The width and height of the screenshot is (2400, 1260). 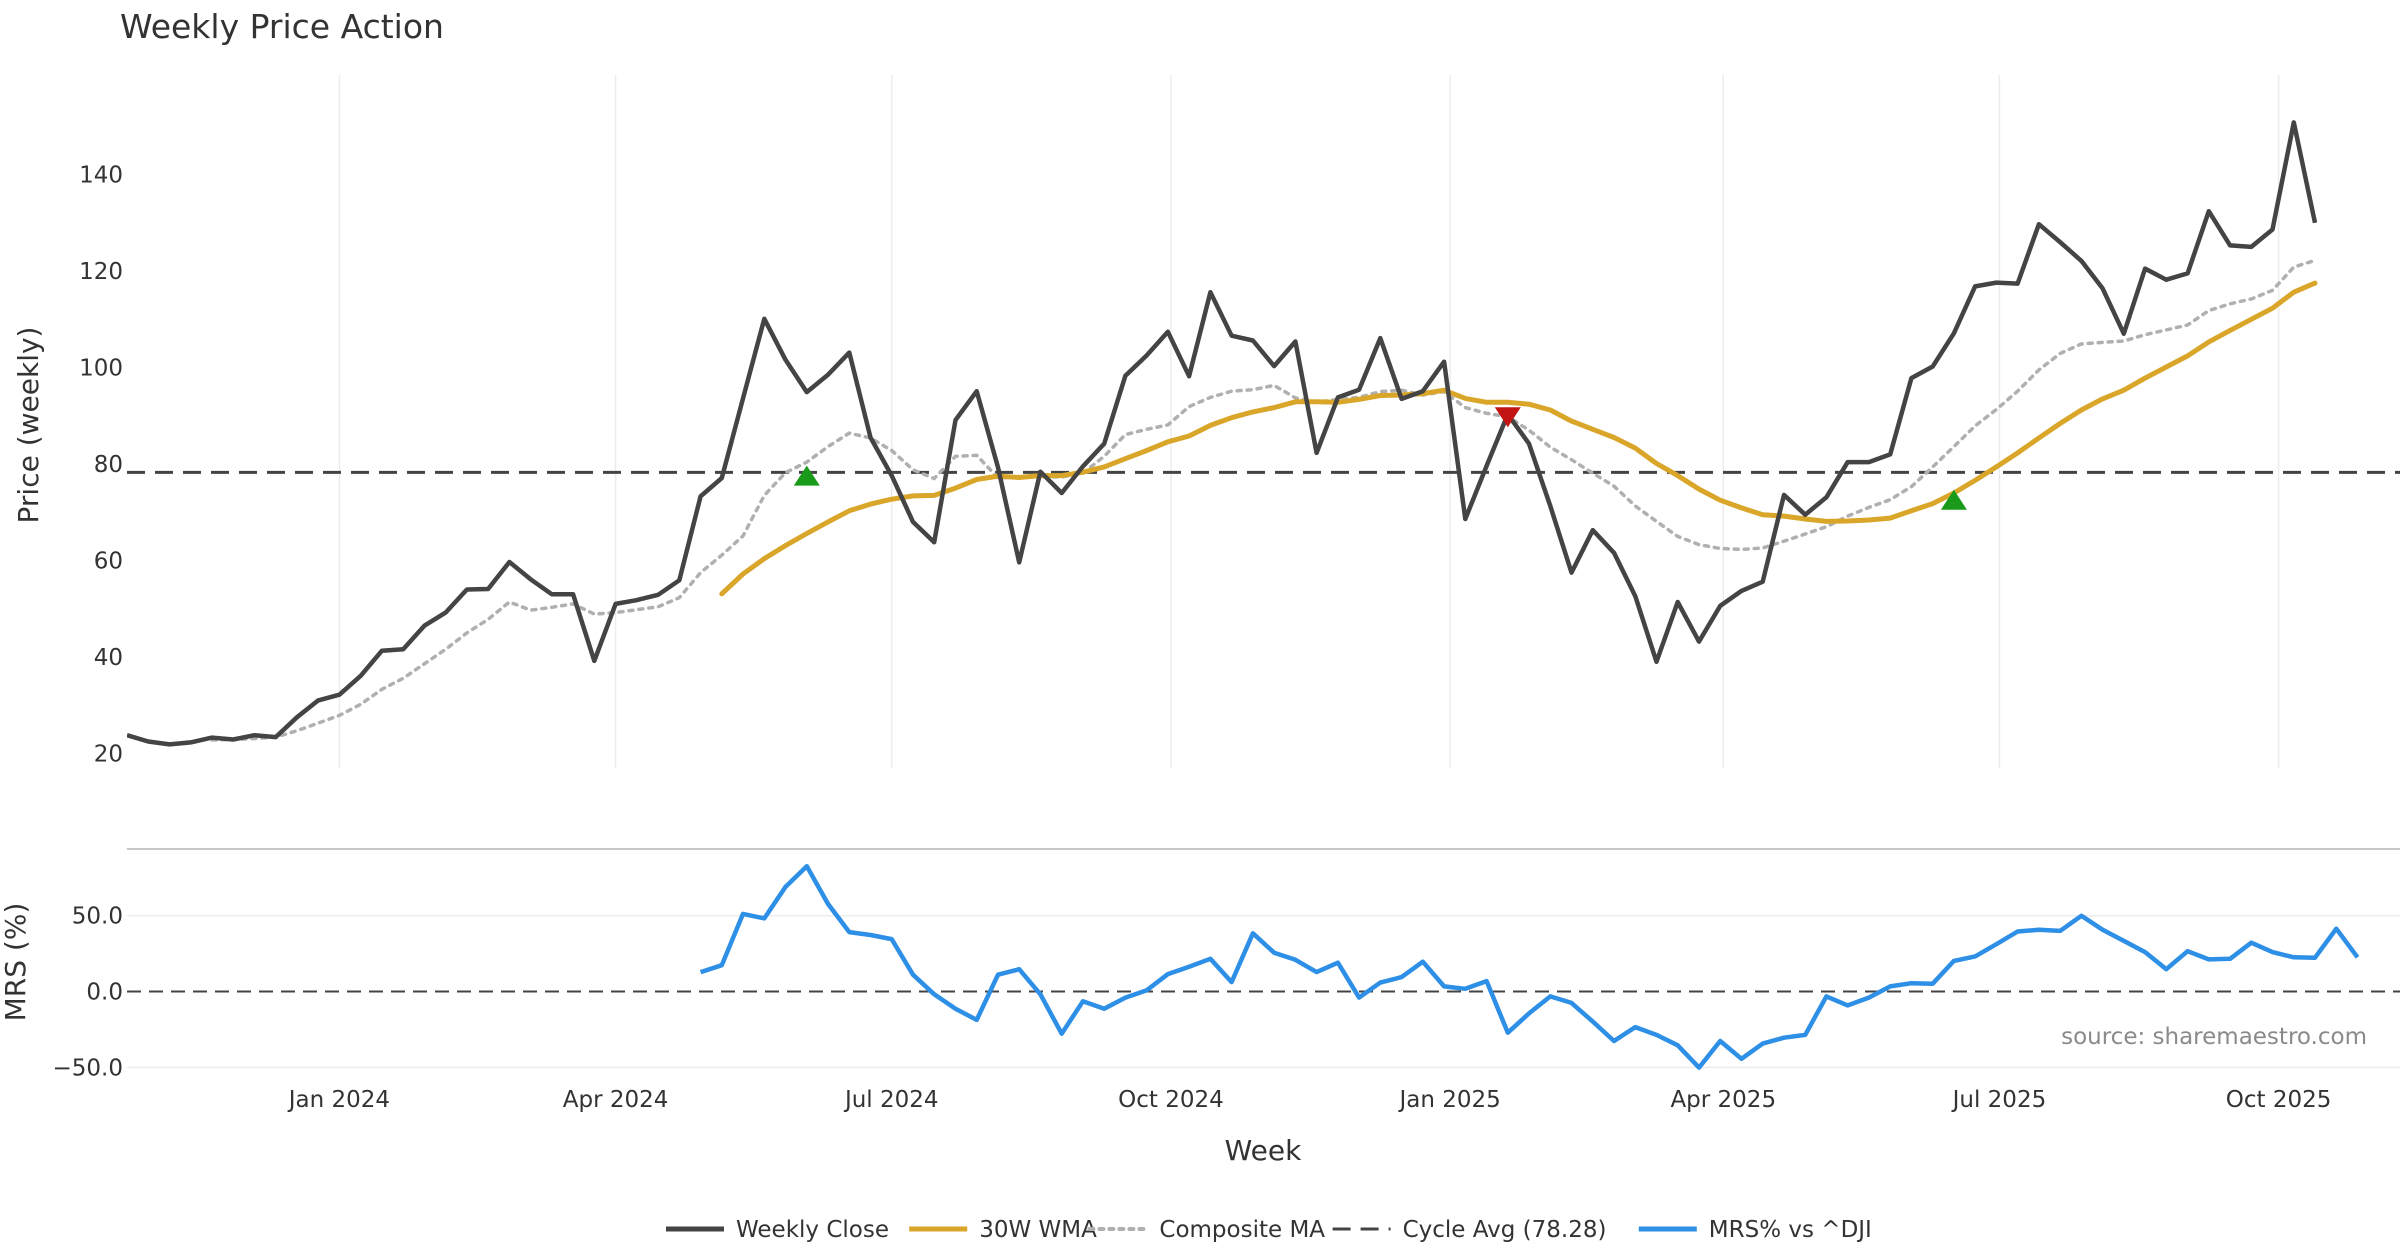 What do you see at coordinates (108, 755) in the screenshot?
I see `price-y-tick-label: 20` at bounding box center [108, 755].